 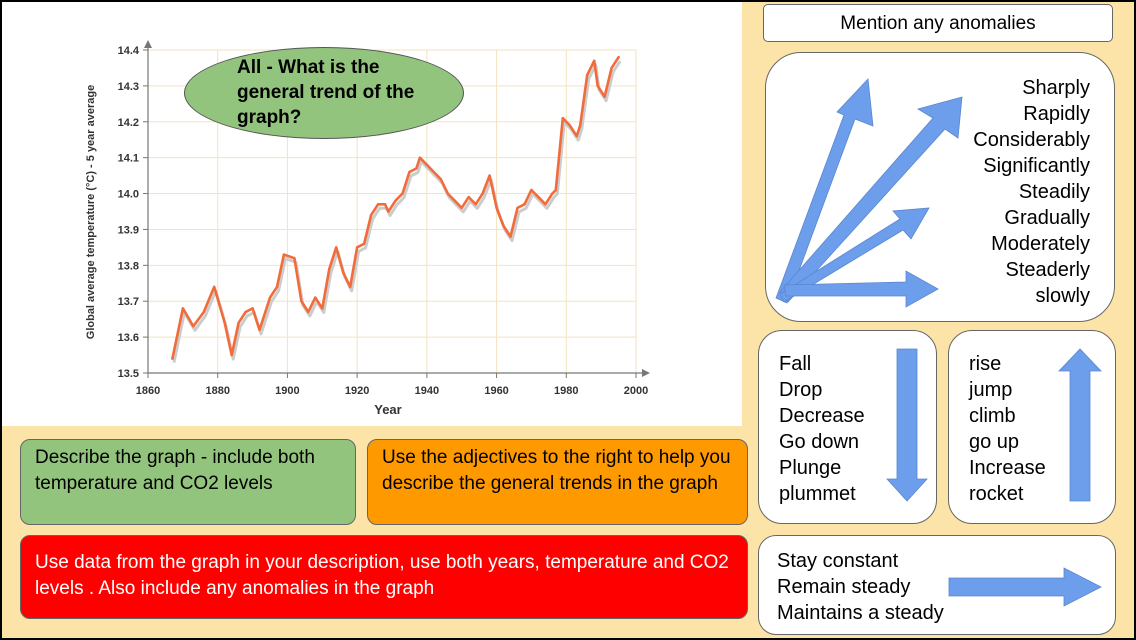 I want to click on x-tick-label: 1960, so click(x=496, y=391).